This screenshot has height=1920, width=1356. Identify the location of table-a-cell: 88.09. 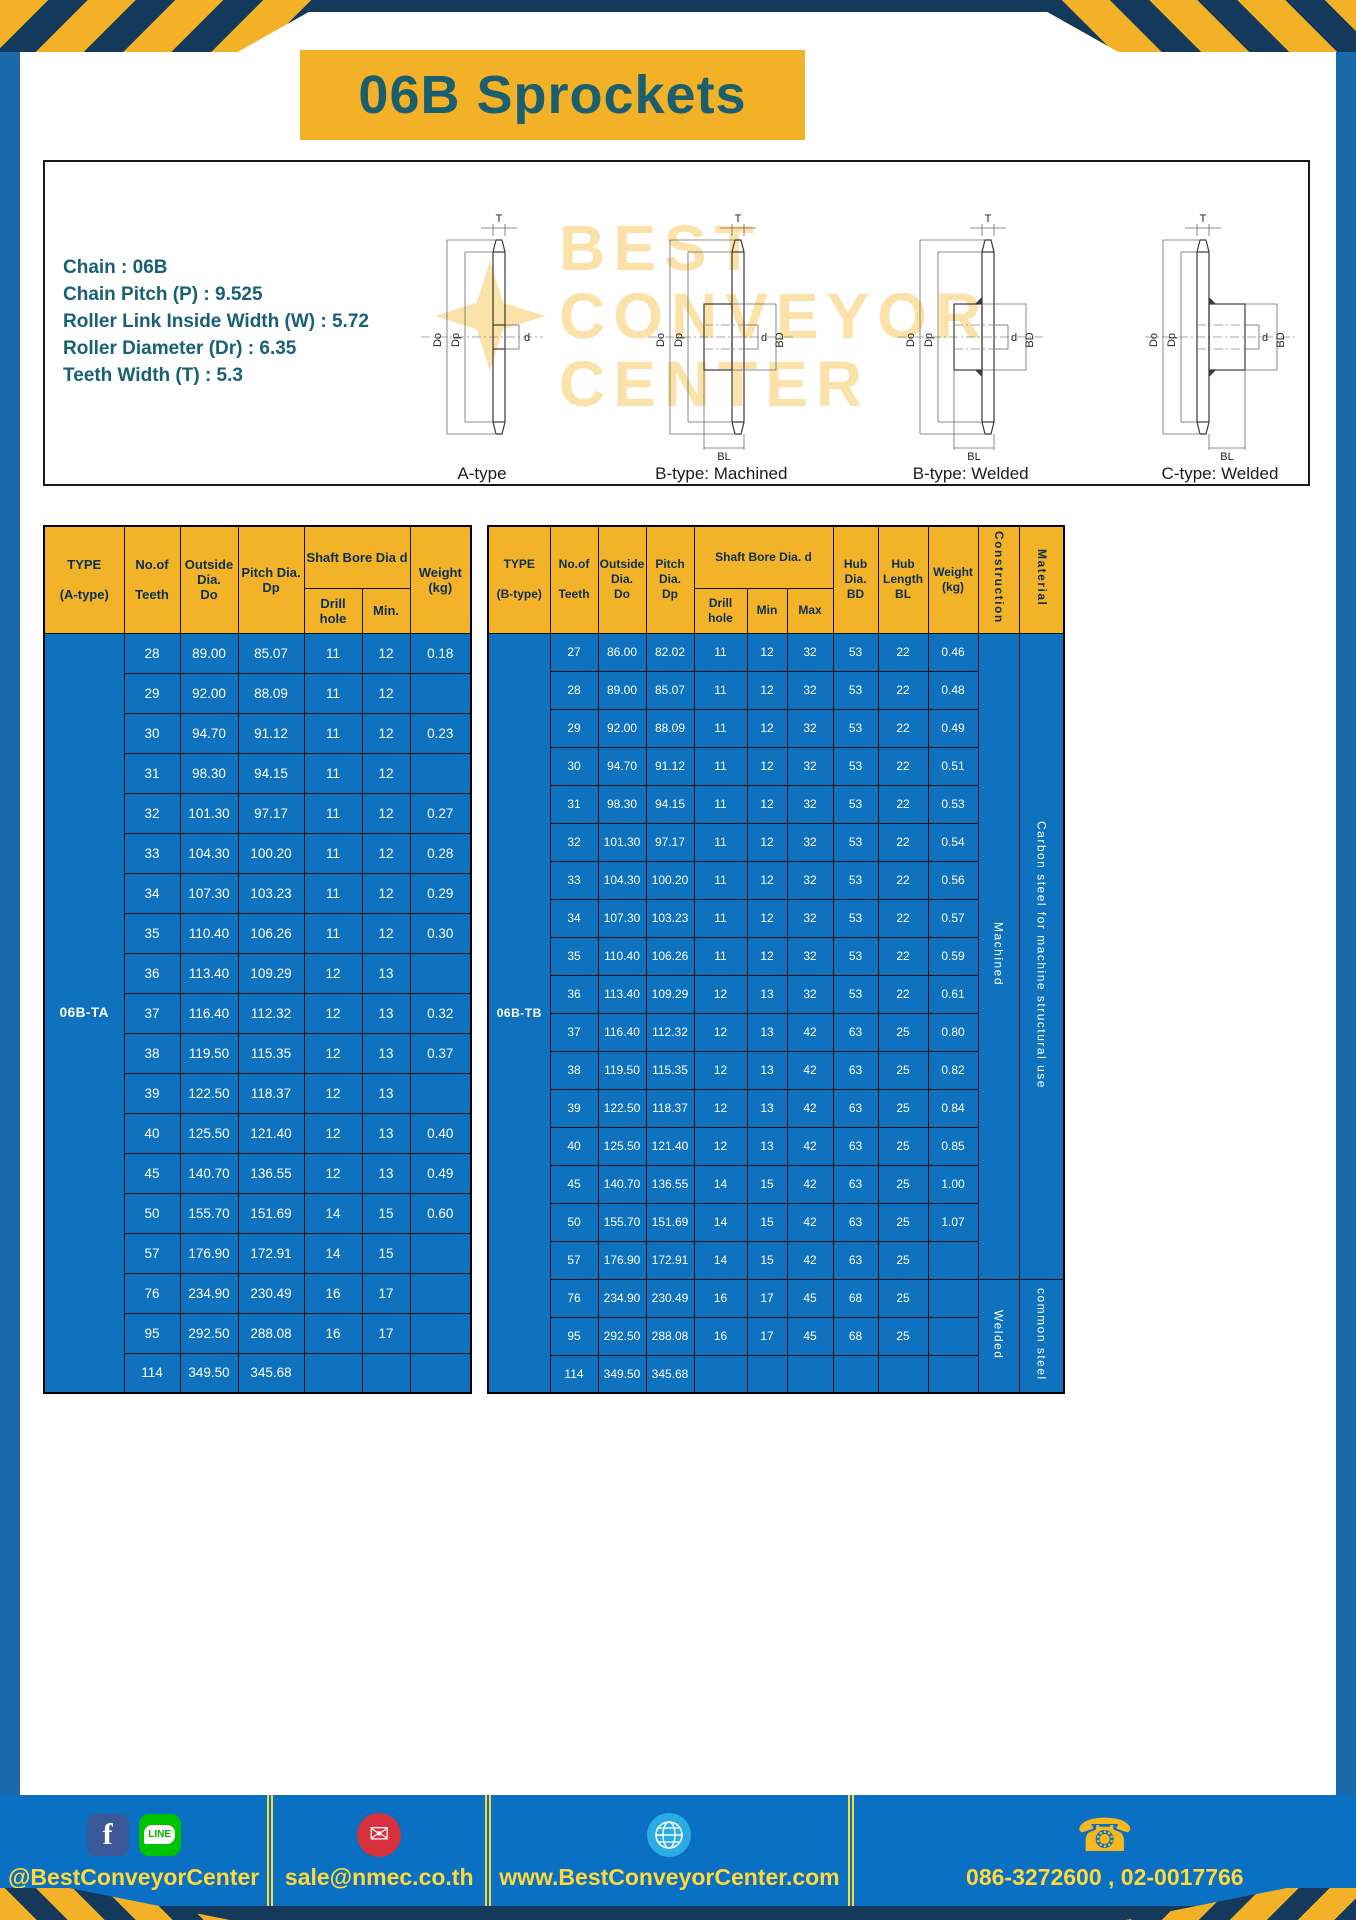
(271, 693).